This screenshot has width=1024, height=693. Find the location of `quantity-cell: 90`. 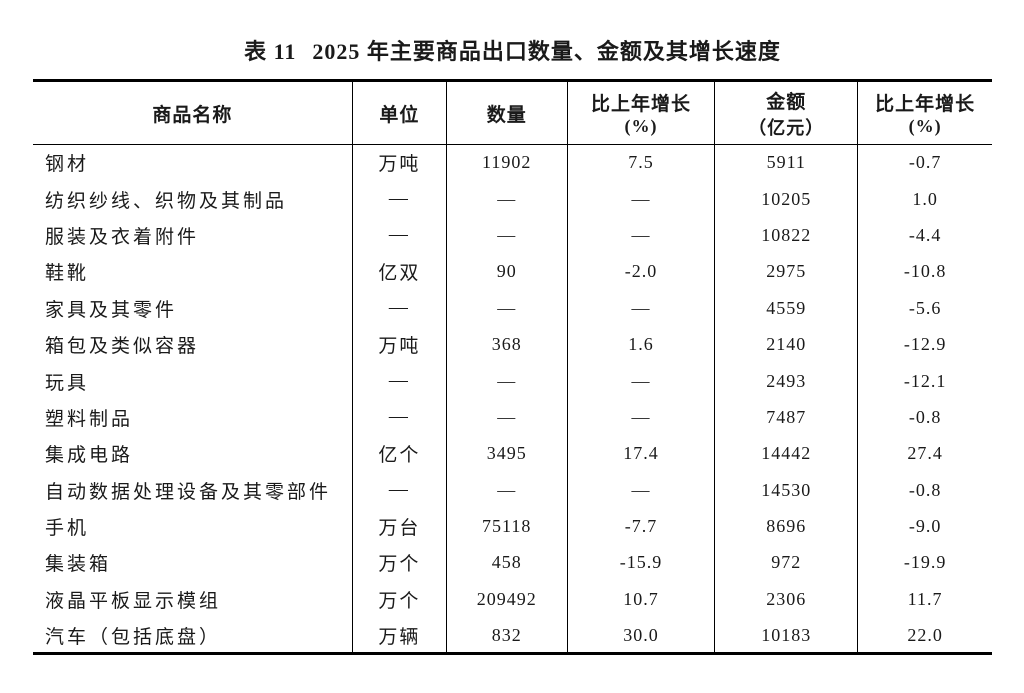

quantity-cell: 90 is located at coordinates (506, 272).